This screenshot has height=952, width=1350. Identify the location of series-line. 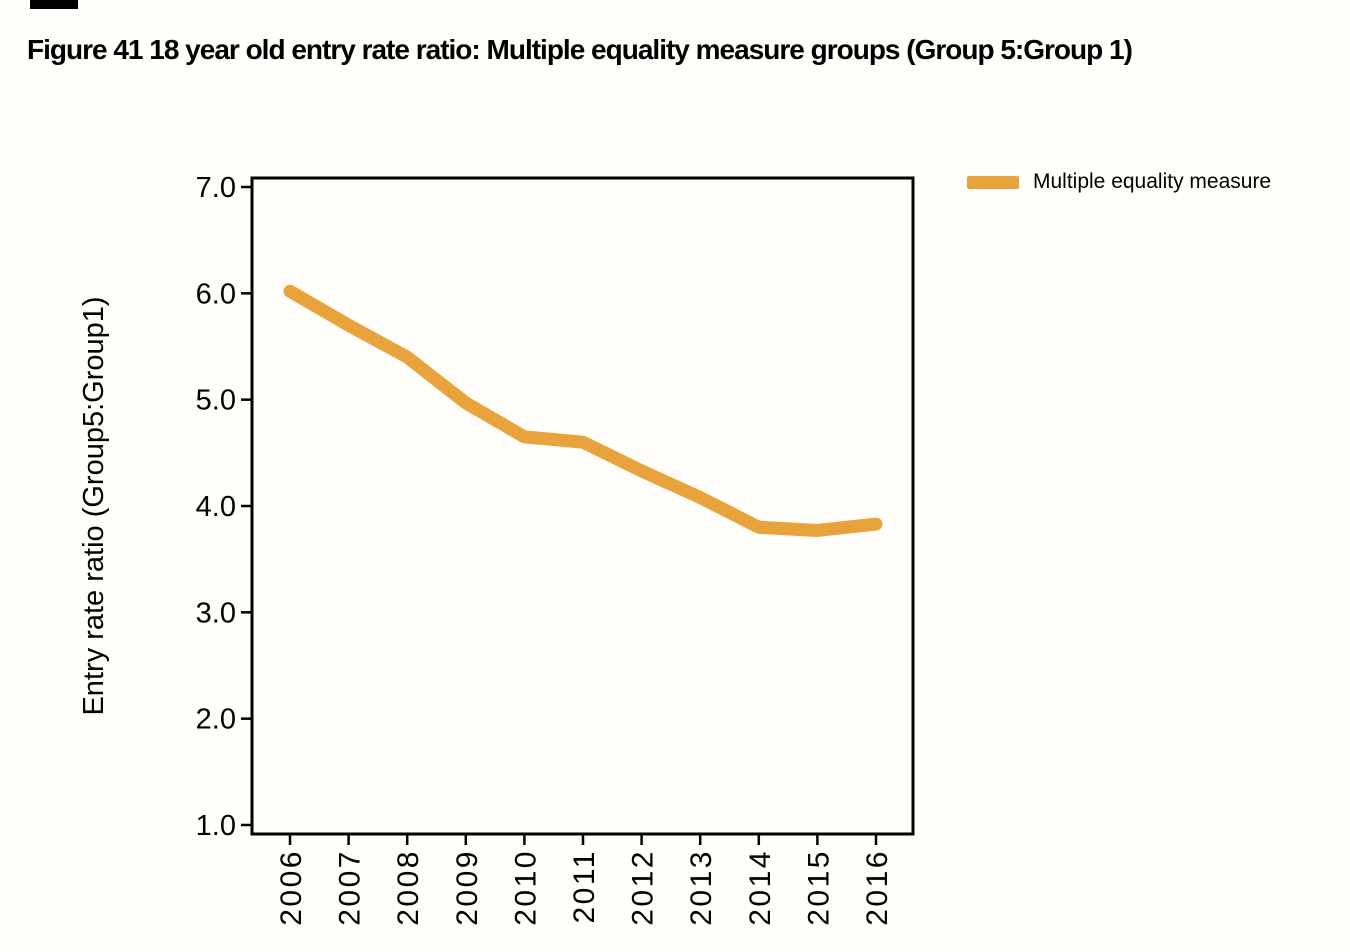
(583, 410).